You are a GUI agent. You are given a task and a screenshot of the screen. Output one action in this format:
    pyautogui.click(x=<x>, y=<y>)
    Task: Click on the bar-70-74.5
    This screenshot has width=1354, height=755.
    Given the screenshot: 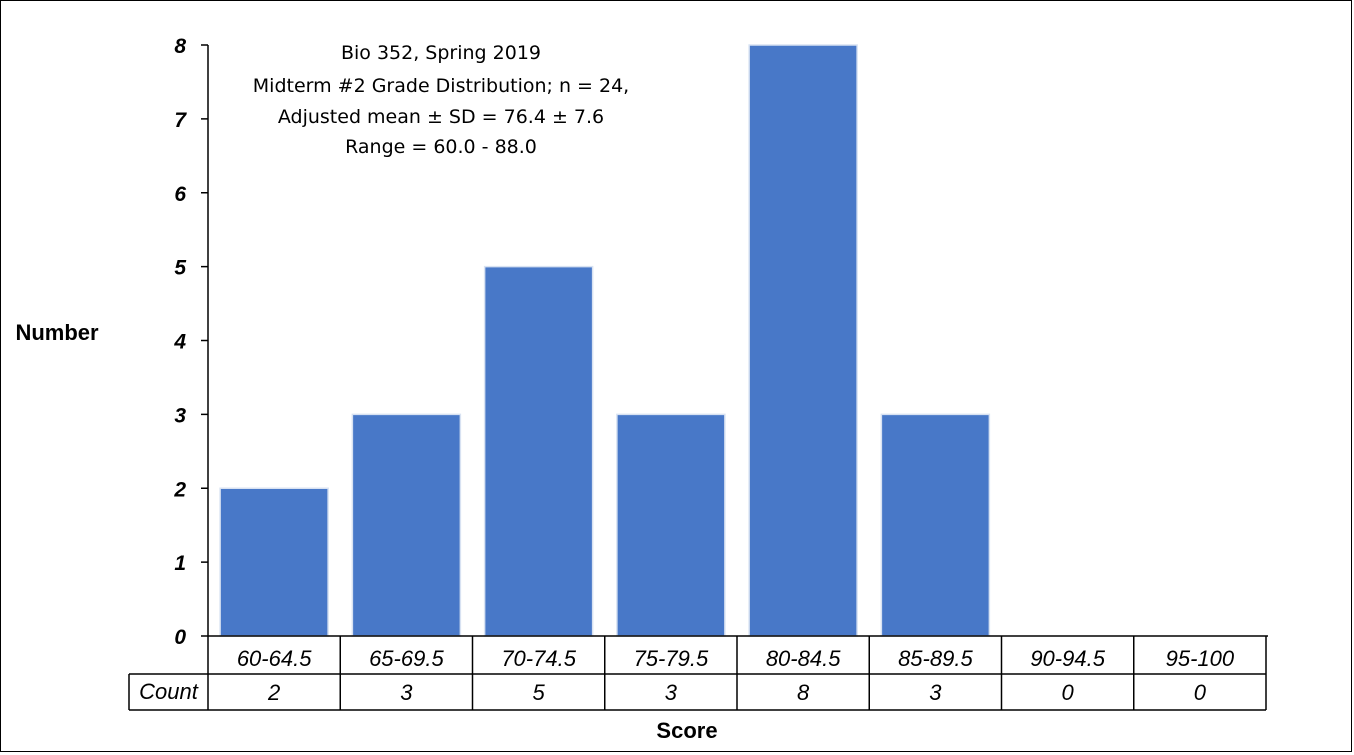 What is the action you would take?
    pyautogui.click(x=538, y=451)
    